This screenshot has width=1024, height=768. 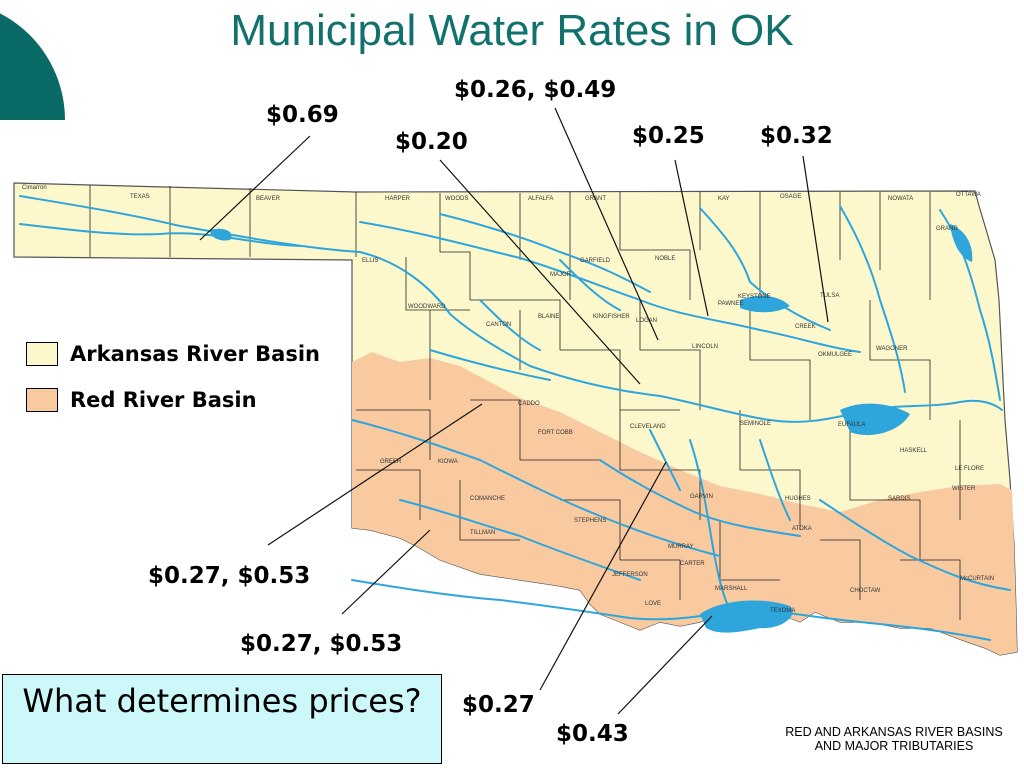 What do you see at coordinates (947, 229) in the screenshot?
I see `map-label: GRAND` at bounding box center [947, 229].